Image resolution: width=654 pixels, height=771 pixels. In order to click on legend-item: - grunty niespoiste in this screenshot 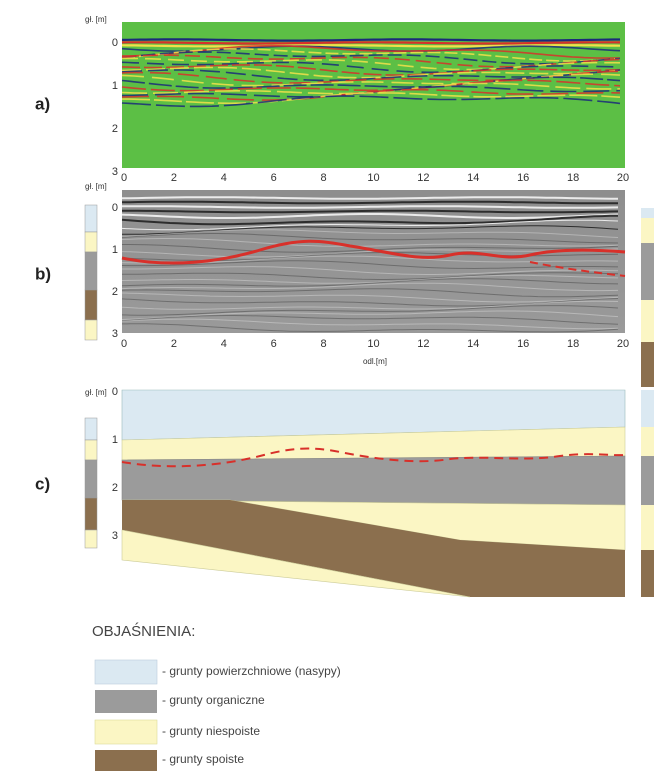, I will do `click(211, 731)`.